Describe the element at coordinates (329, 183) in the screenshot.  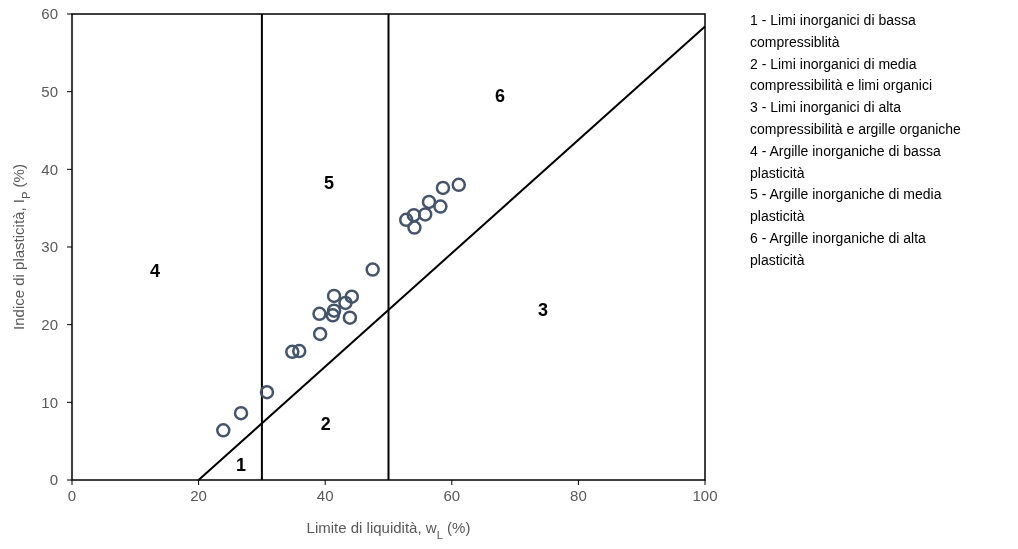
I see `annotation: 5` at that location.